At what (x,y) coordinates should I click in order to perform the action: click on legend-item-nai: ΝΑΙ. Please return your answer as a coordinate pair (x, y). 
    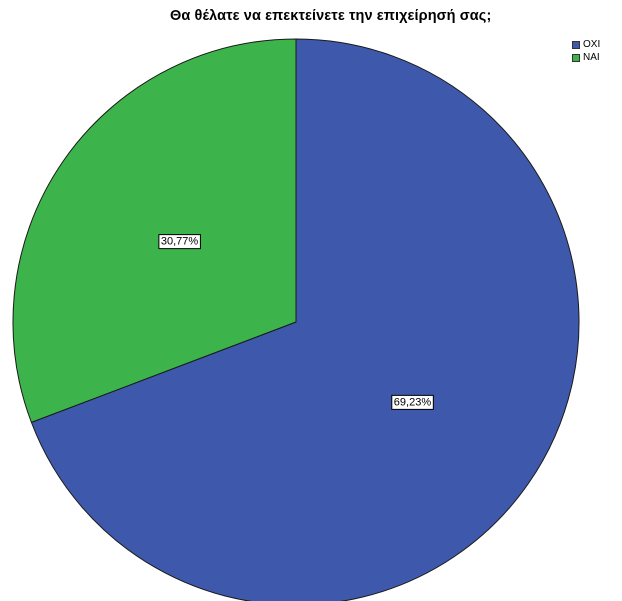
    Looking at the image, I should click on (586, 57).